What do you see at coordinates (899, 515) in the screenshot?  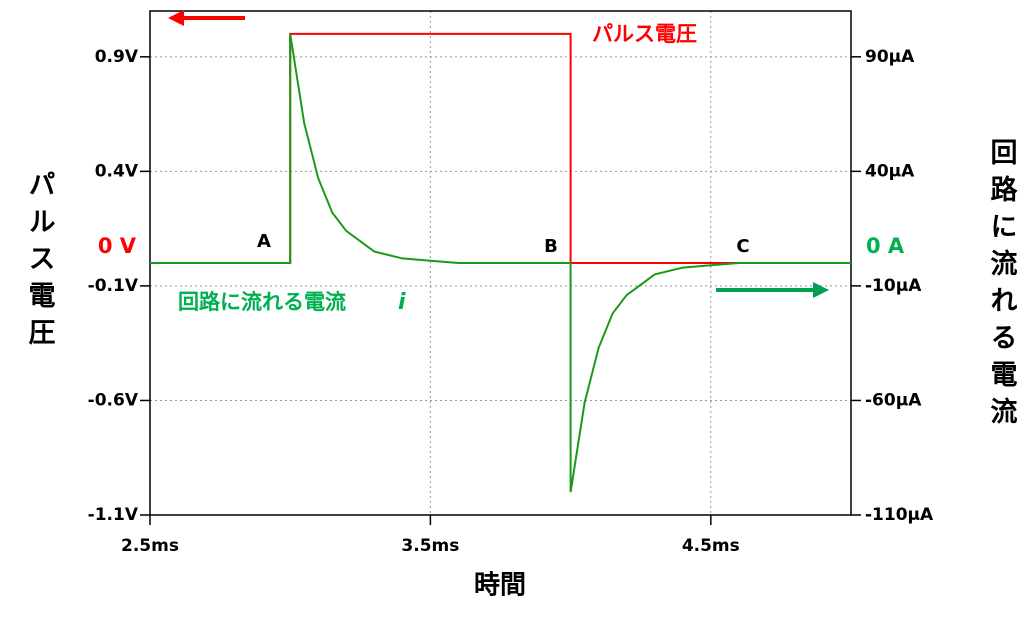 I see `y2-tick-label: -110µA` at bounding box center [899, 515].